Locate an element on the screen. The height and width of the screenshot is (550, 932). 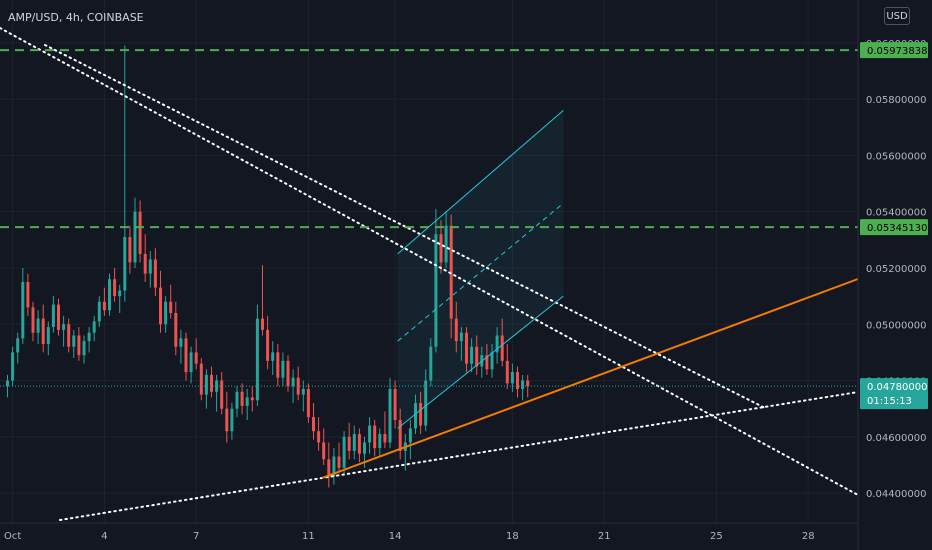
time-tick-label: Oct is located at coordinates (12, 536).